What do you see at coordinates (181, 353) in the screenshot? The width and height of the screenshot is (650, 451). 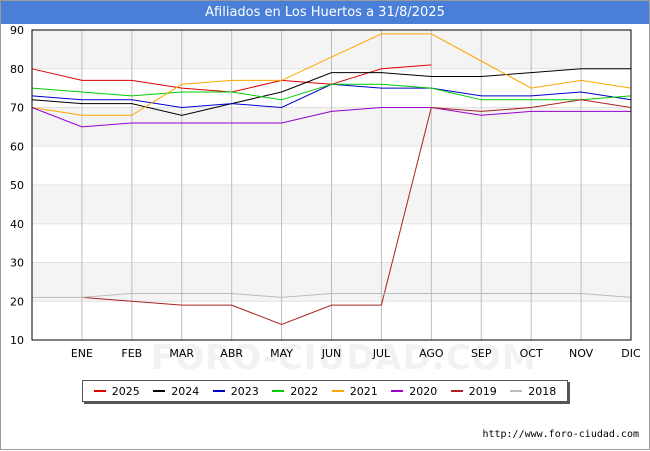 I see `x-tick-label: MAR` at bounding box center [181, 353].